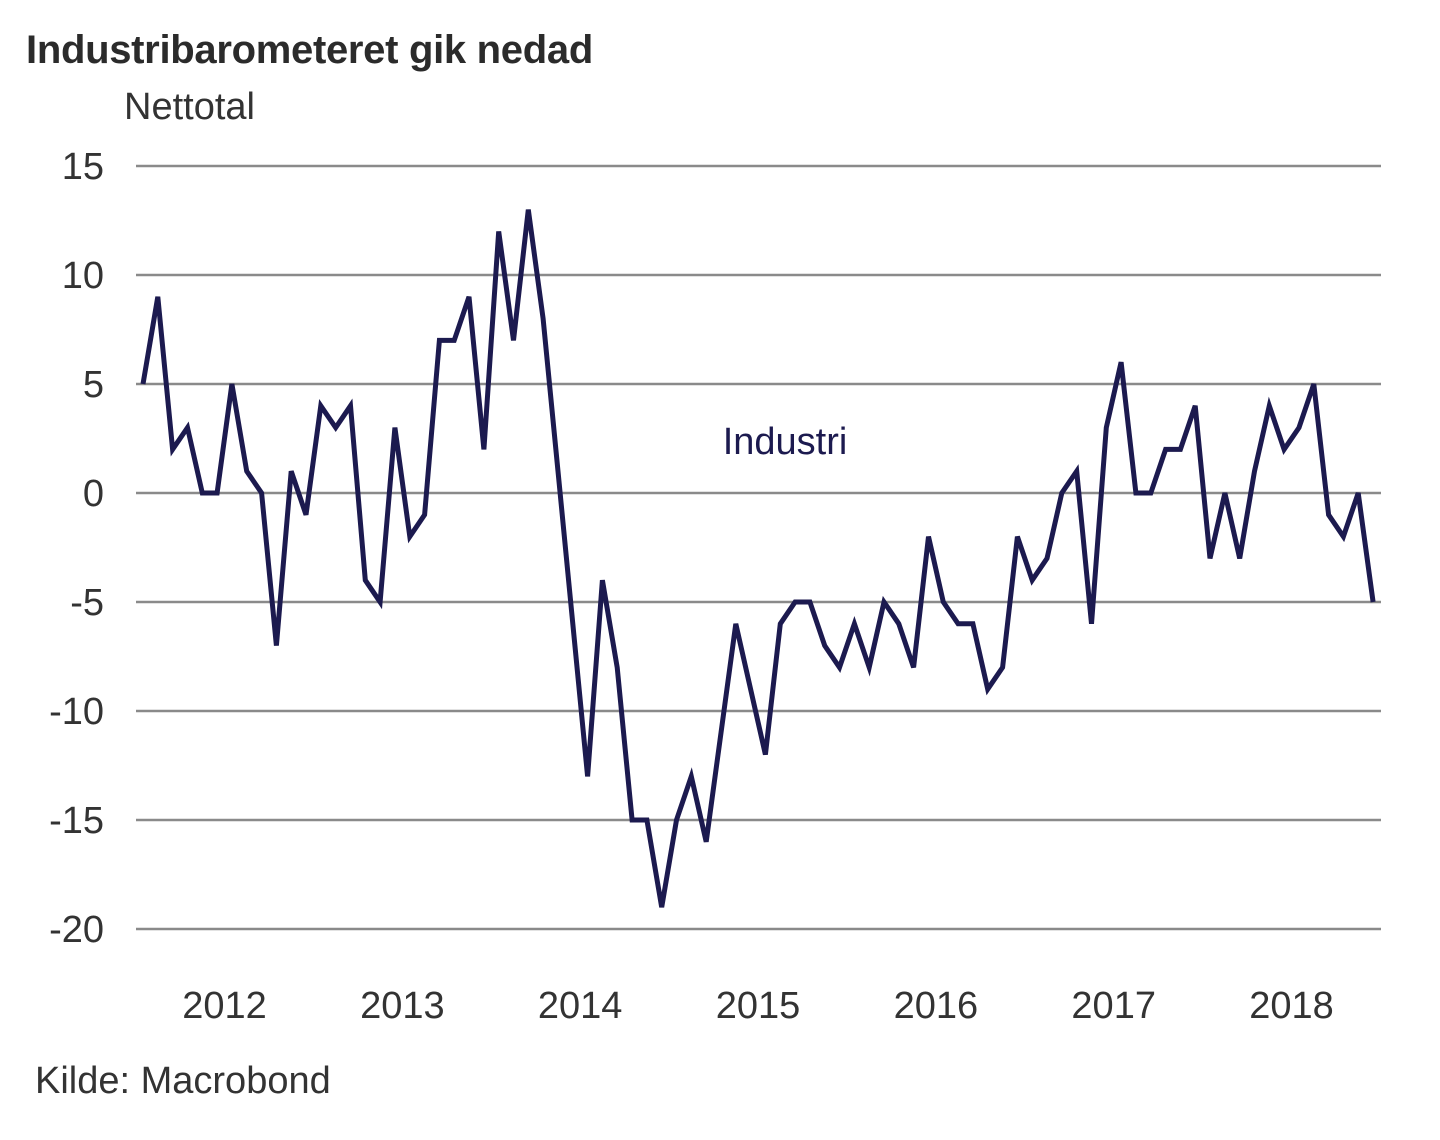 The image size is (1440, 1140). Describe the element at coordinates (309, 50) in the screenshot. I see `chart-title: Industribarometeret gik nedad` at that location.